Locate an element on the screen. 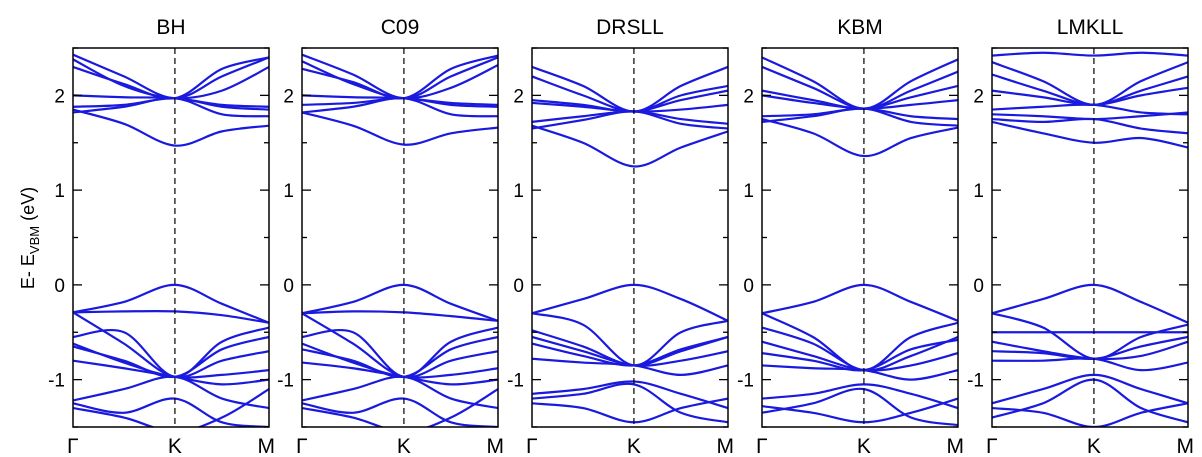 The width and height of the screenshot is (1202, 457). y-axis-label-main: E- E is located at coordinates (28, 271).